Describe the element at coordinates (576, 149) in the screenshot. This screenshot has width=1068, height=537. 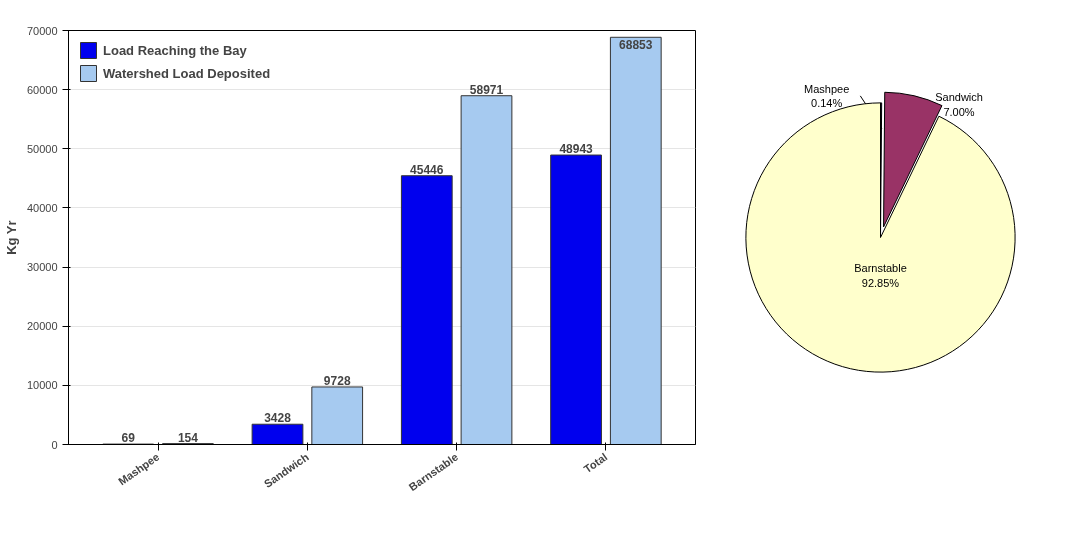
I see `data-label: 48943` at that location.